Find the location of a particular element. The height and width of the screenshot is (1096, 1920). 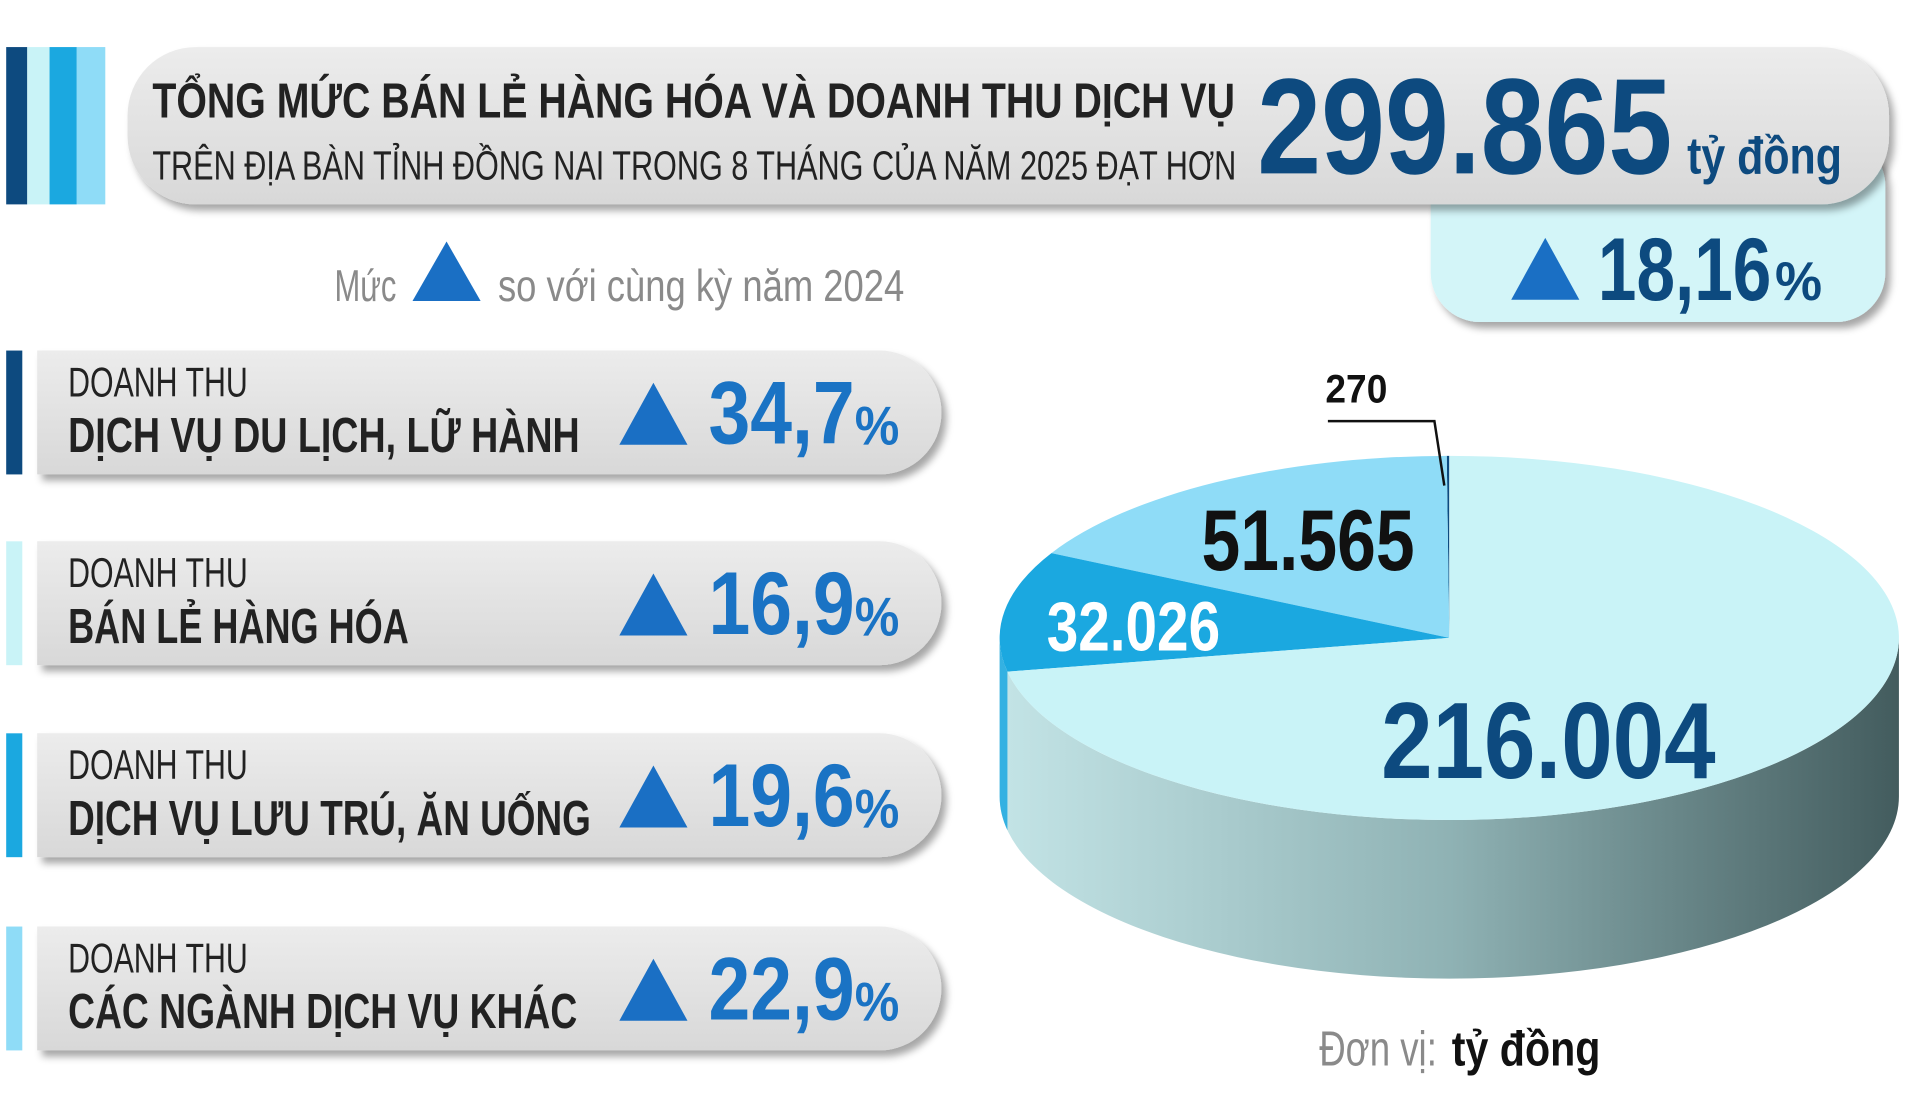

card-name: DỊCH VỤ LƯU TRÚ, ĂN UỐNG is located at coordinates (329, 817).